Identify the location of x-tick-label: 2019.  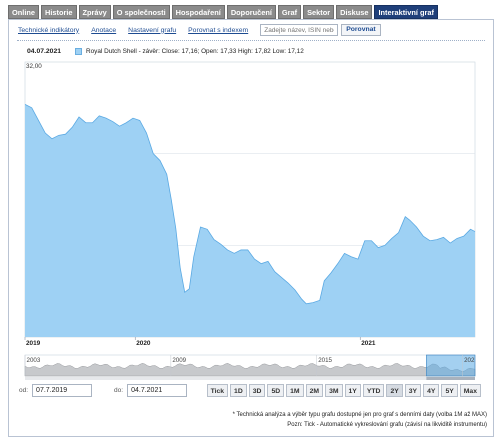
(33, 343).